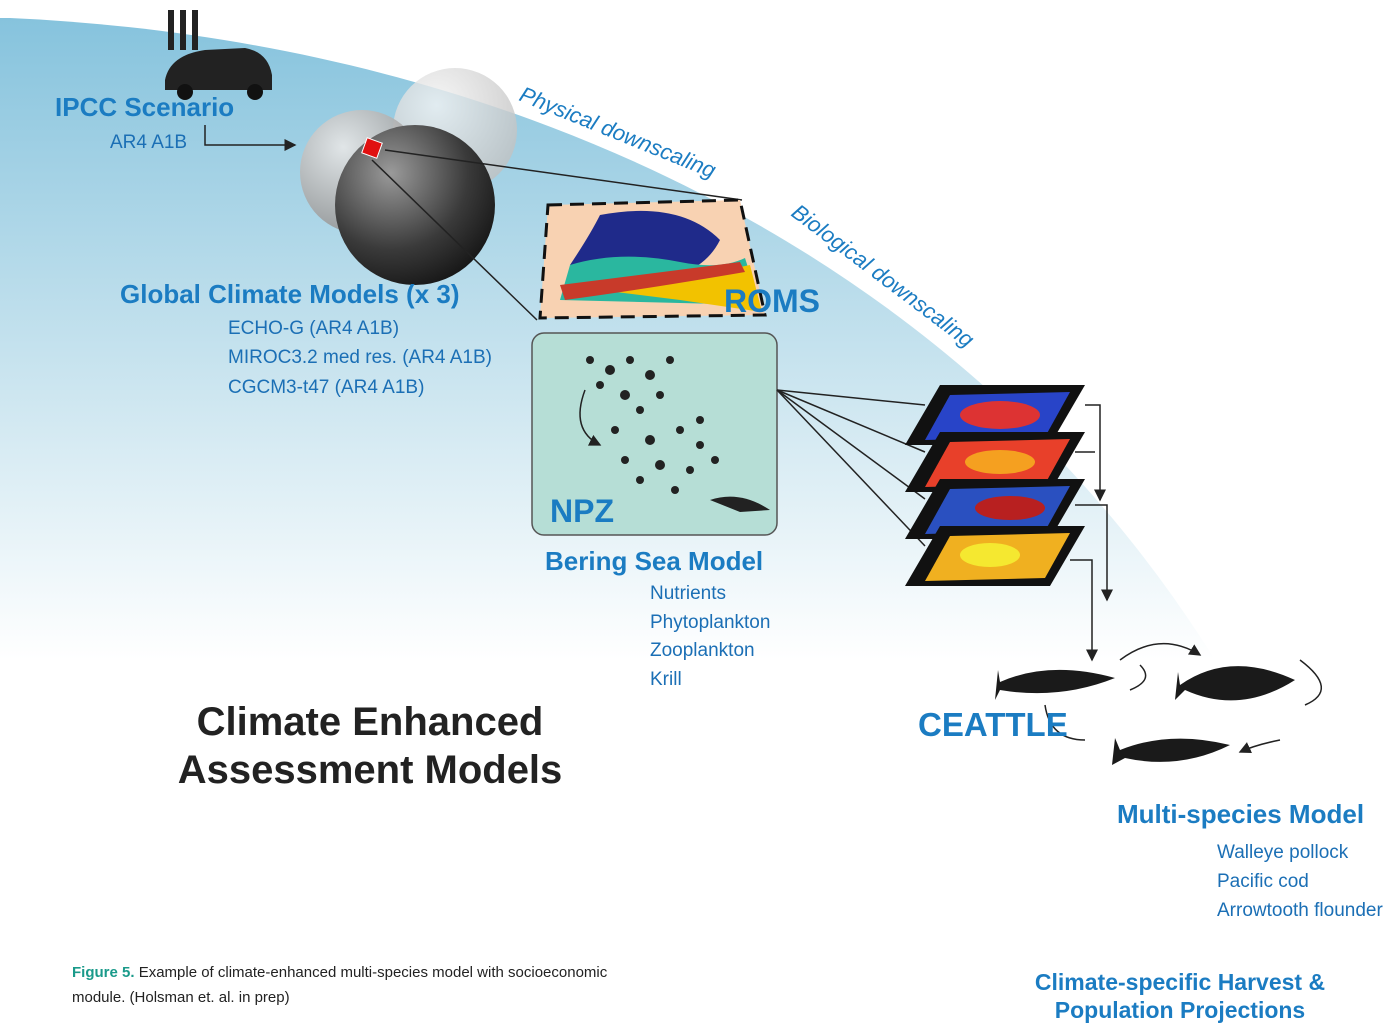 This screenshot has height=1023, width=1392. I want to click on ipcc-subtitle: AR4 A1B, so click(148, 142).